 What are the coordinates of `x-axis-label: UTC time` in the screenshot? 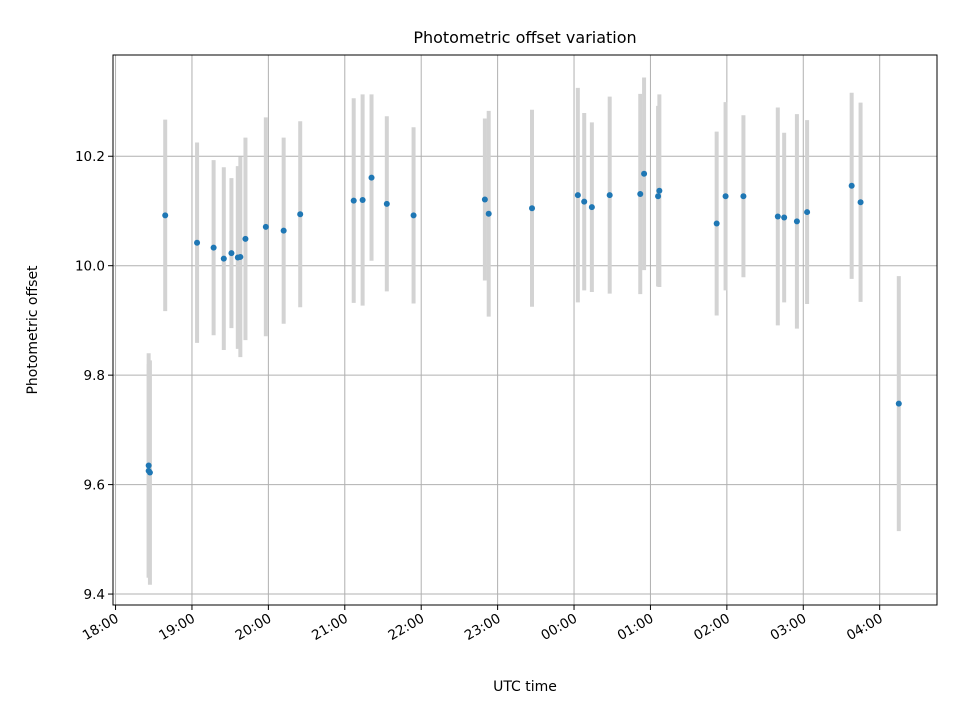 It's located at (525, 687).